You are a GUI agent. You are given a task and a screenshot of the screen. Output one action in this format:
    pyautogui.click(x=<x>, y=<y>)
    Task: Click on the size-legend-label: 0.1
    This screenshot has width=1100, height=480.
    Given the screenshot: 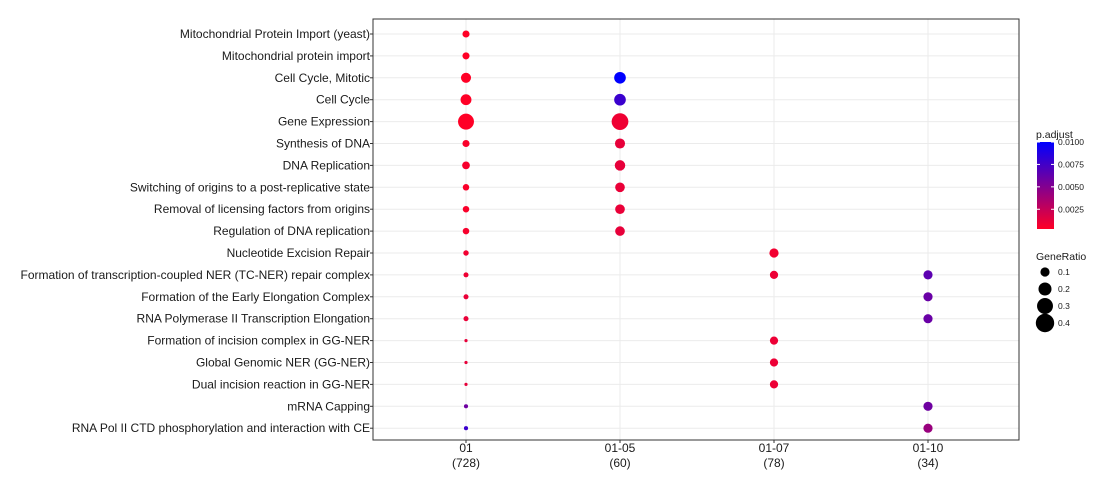 What is the action you would take?
    pyautogui.click(x=1064, y=272)
    